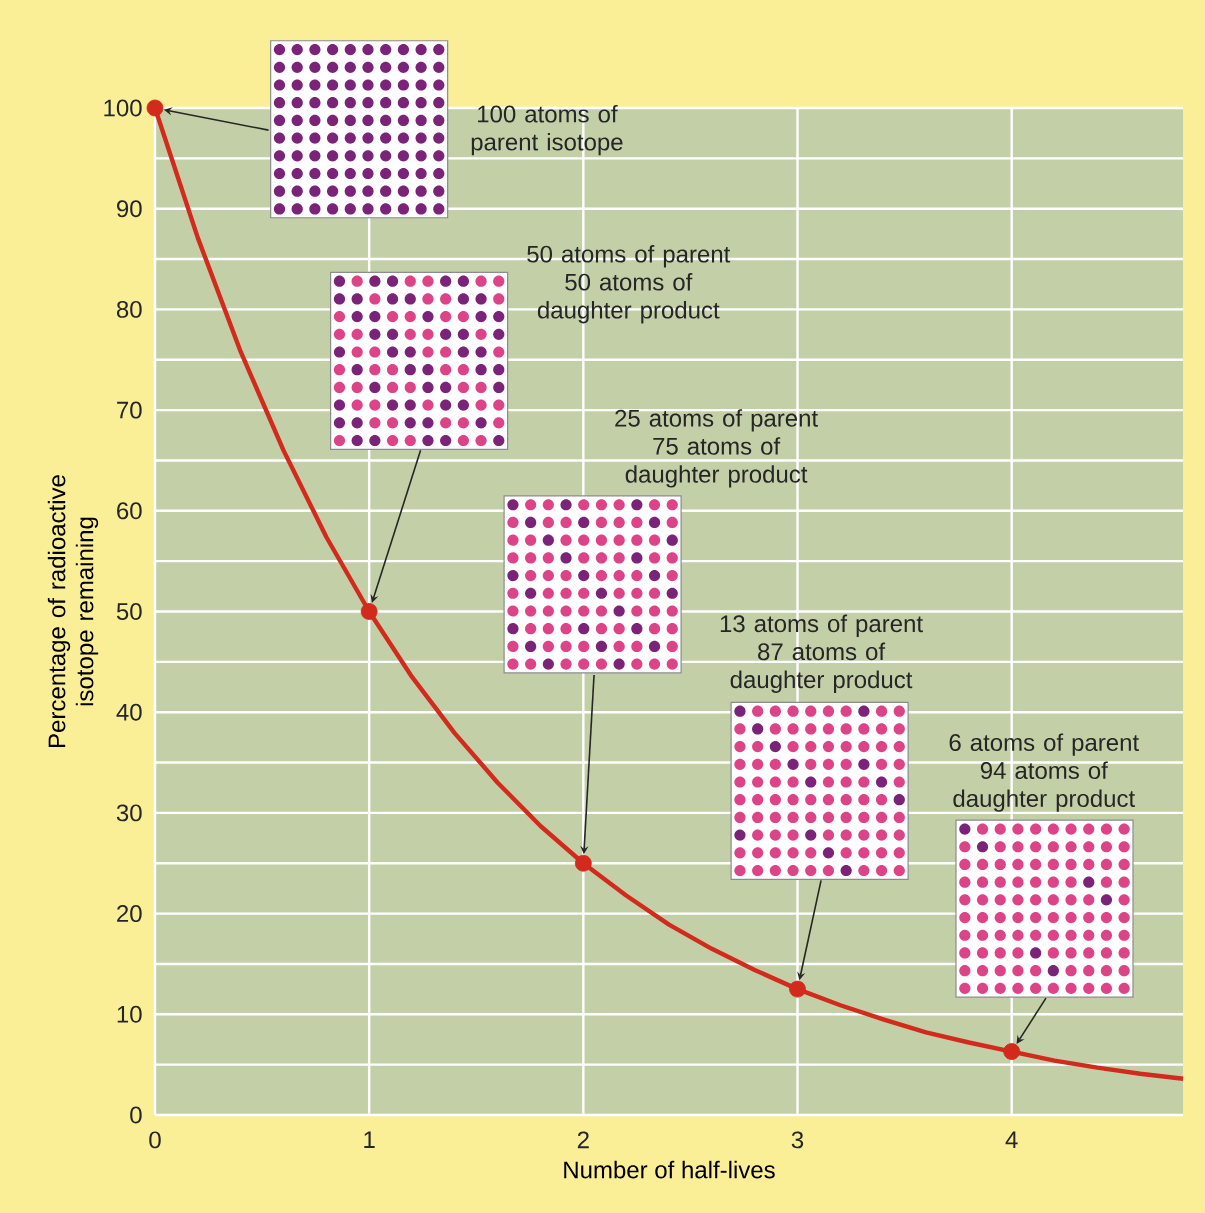 This screenshot has width=1205, height=1213. What do you see at coordinates (129, 1014) in the screenshot?
I see `y-tick-label: 10` at bounding box center [129, 1014].